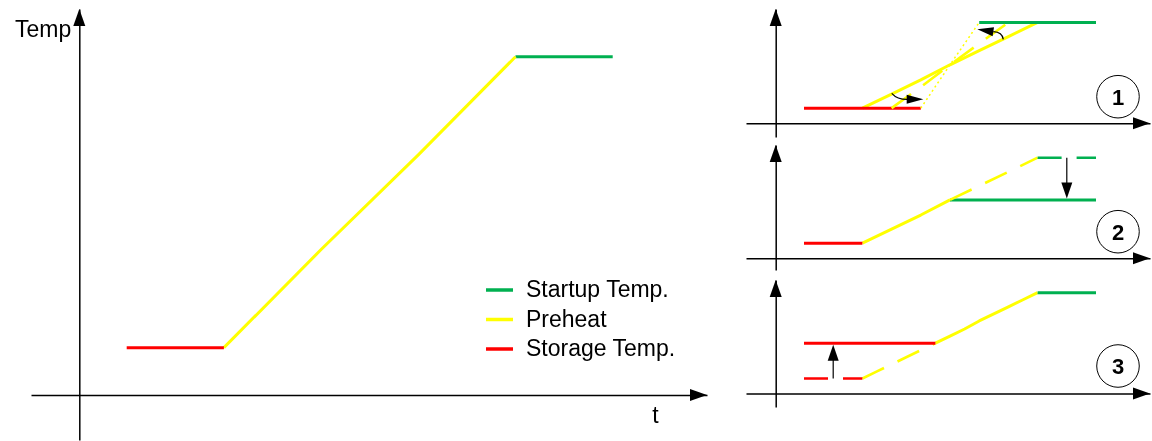  Describe the element at coordinates (43, 29) in the screenshot. I see `y-axis-title: Temp` at that location.